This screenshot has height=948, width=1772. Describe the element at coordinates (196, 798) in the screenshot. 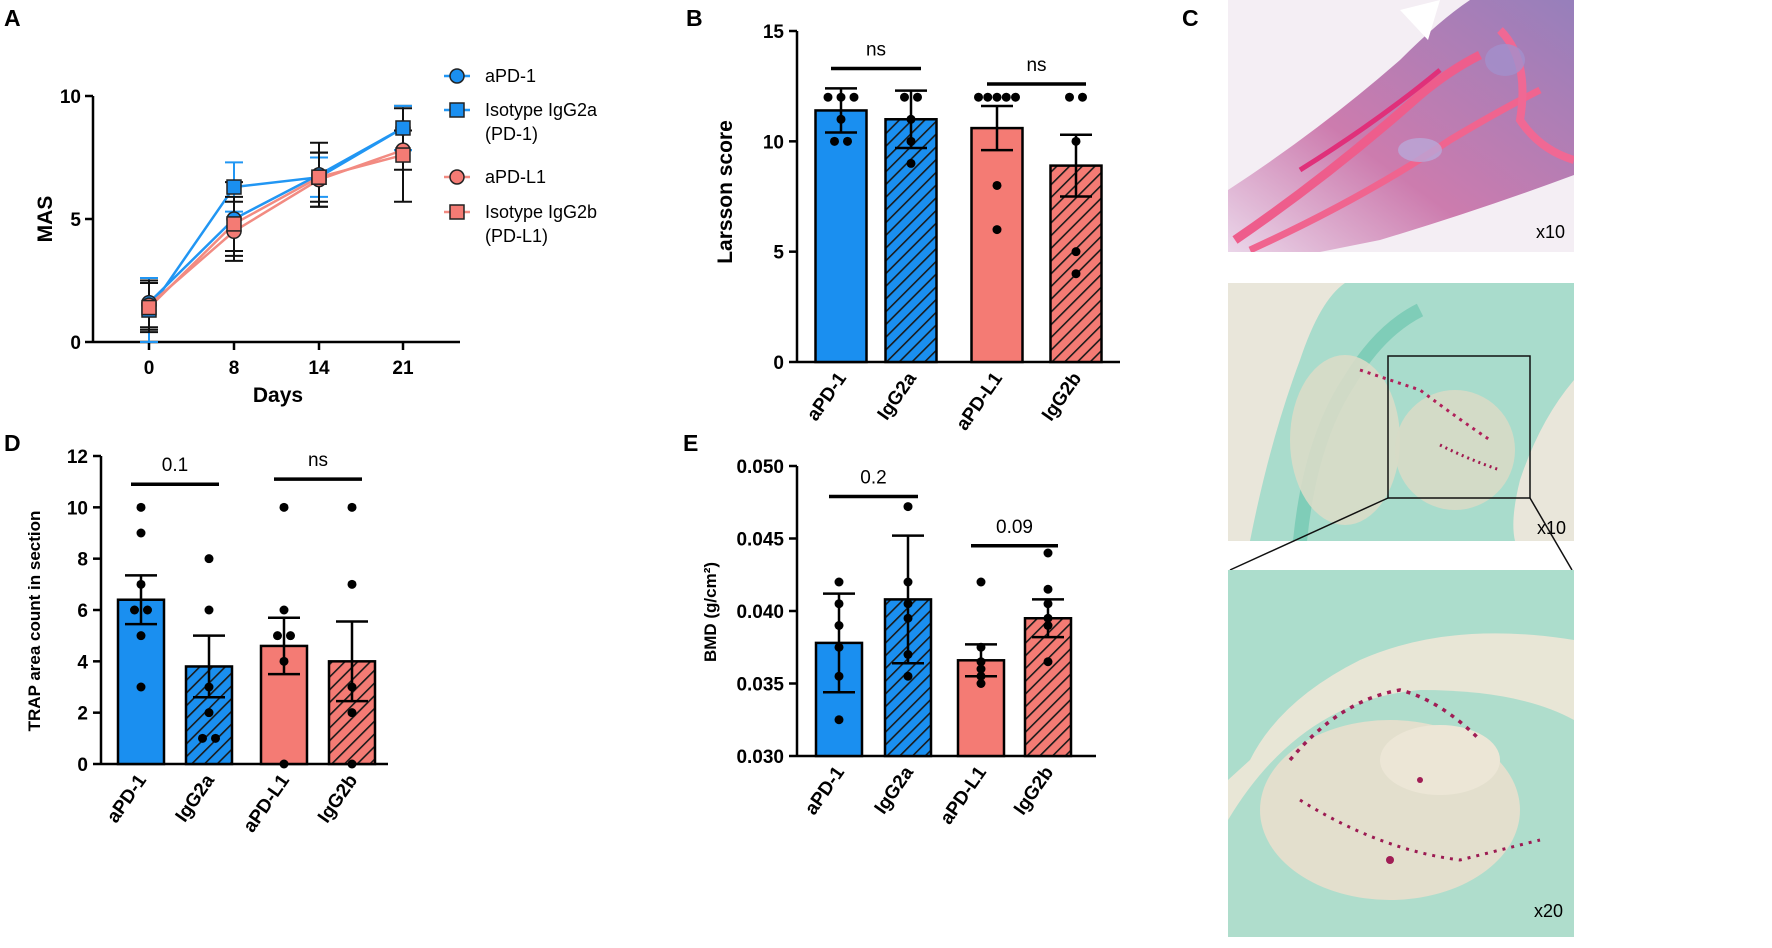

I see `chart-d-xtick-label: IgG2a` at that location.